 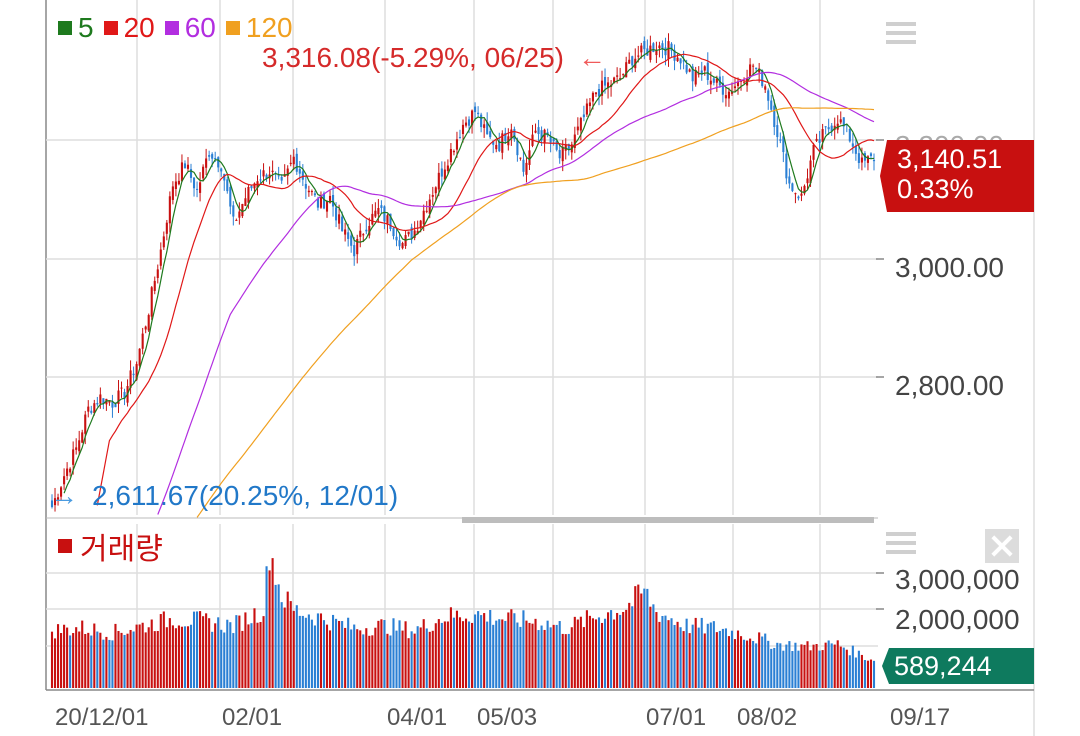 I want to click on volume-menu-icon, so click(x=901, y=545).